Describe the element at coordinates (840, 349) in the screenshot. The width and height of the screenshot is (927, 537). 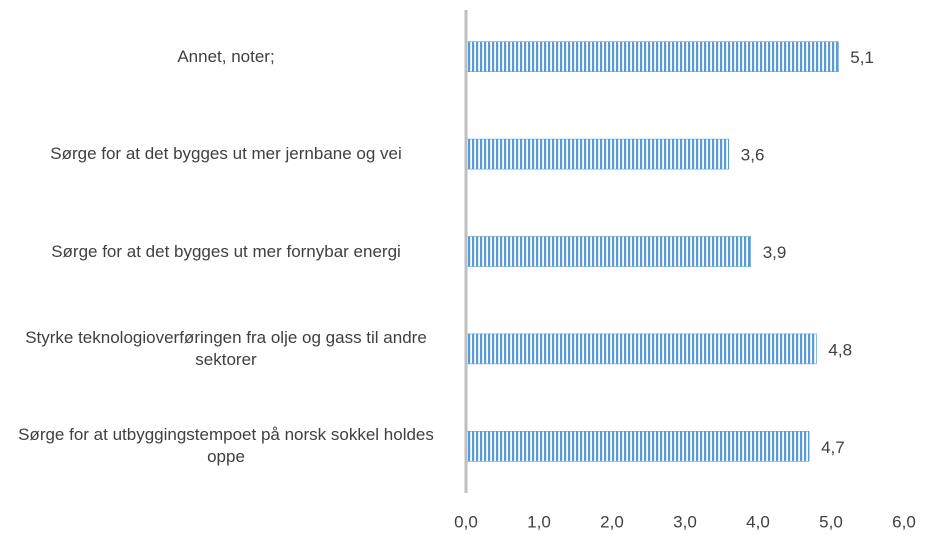
I see `data-label: 4,8` at that location.